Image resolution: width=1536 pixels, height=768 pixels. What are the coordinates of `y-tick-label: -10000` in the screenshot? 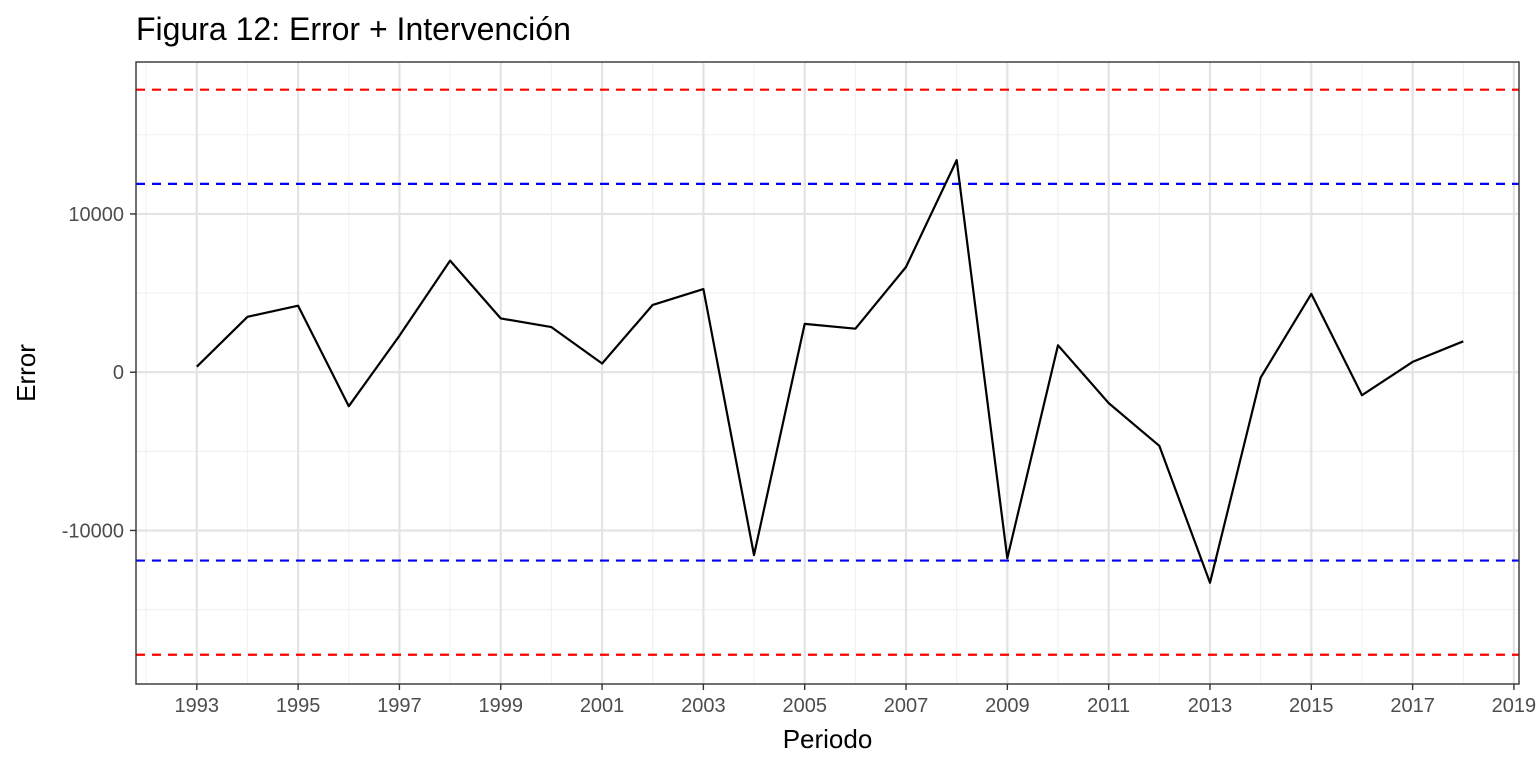 It's located at (93, 531).